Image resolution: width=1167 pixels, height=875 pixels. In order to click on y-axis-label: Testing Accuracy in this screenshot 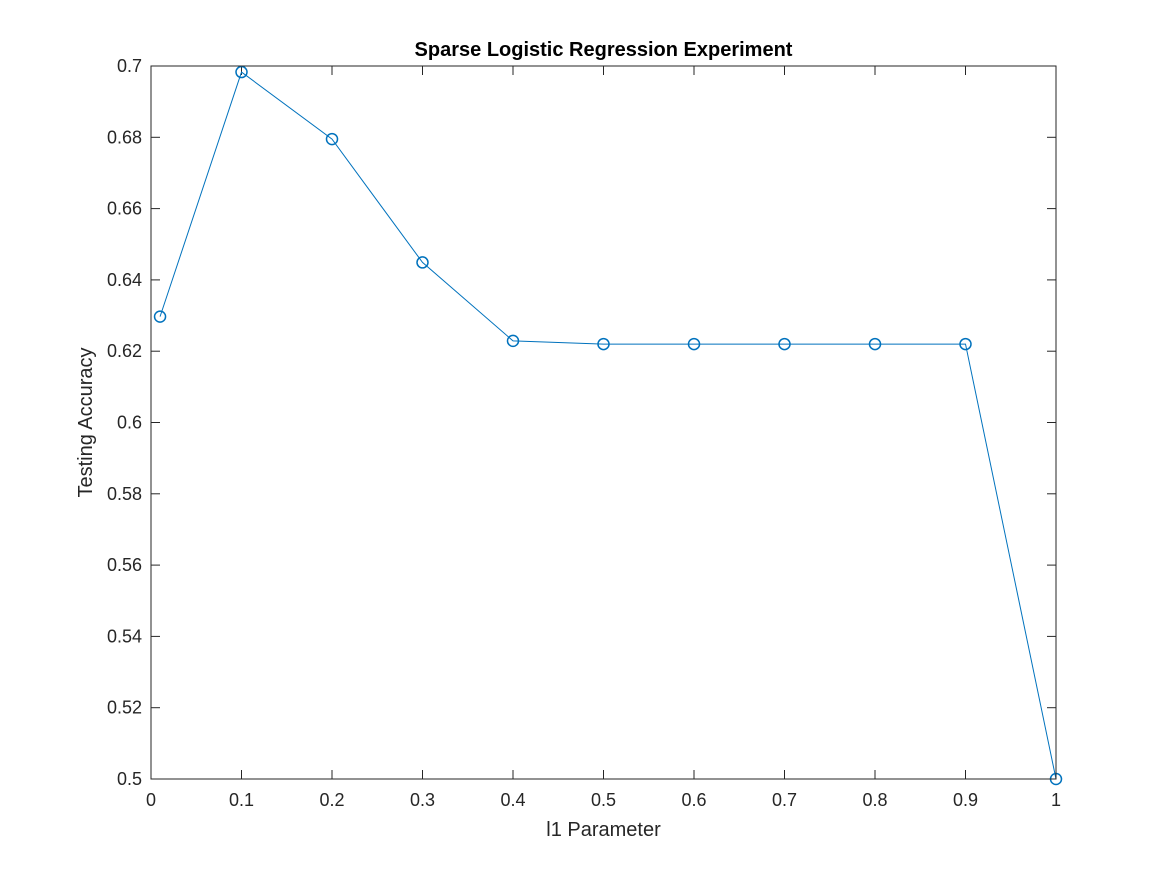, I will do `click(86, 422)`.